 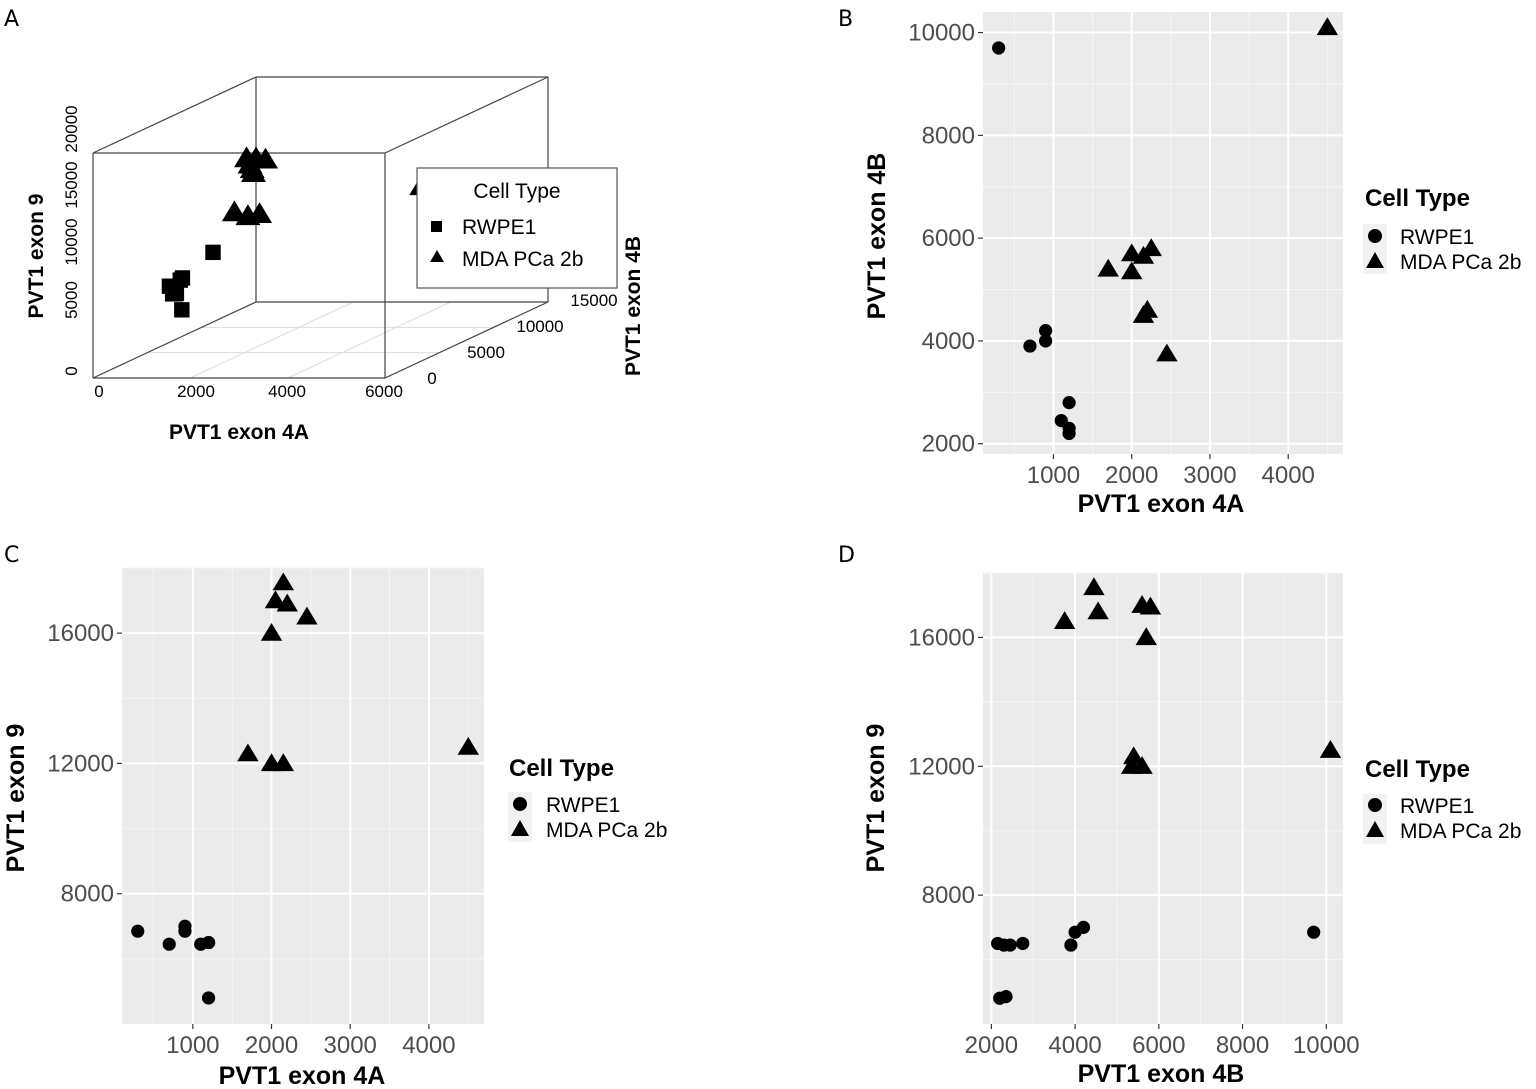 I want to click on panel-b-ytick: 4000, so click(x=948, y=341).